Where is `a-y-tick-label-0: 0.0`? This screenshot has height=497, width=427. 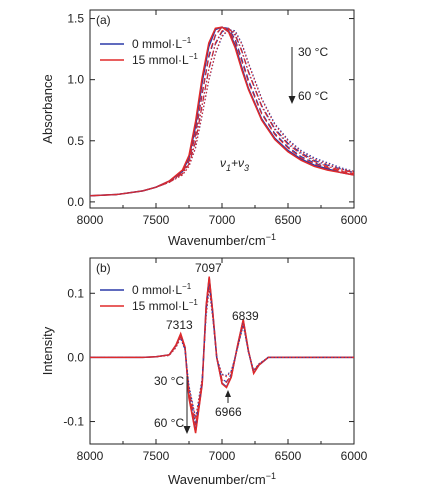
a-y-tick-label-0: 0.0 is located at coordinates (75, 202).